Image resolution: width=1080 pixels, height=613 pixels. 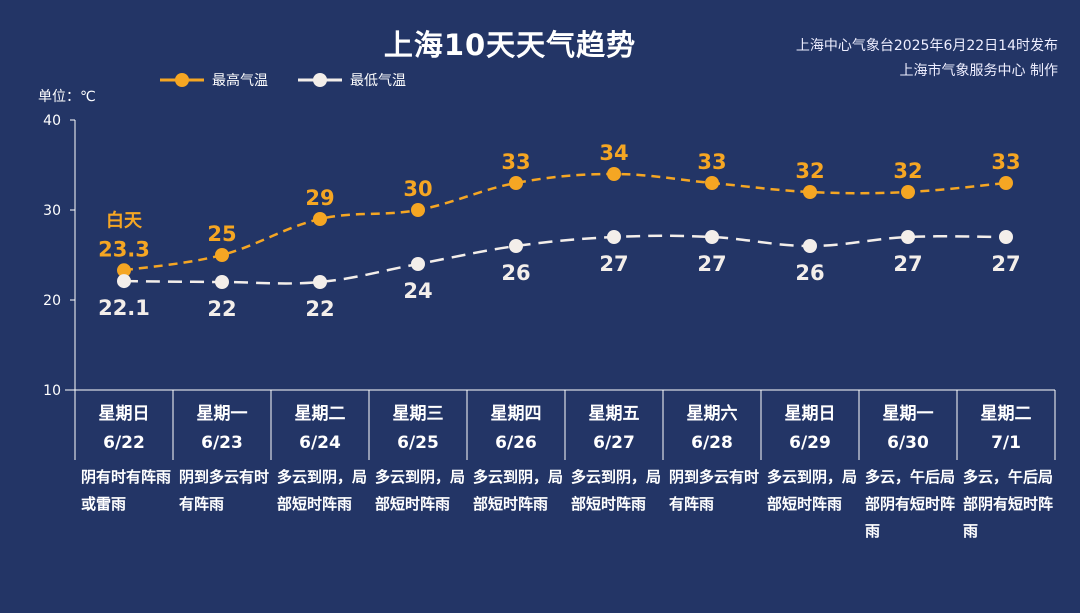 I want to click on high-temp-label: 34, so click(x=613, y=153).